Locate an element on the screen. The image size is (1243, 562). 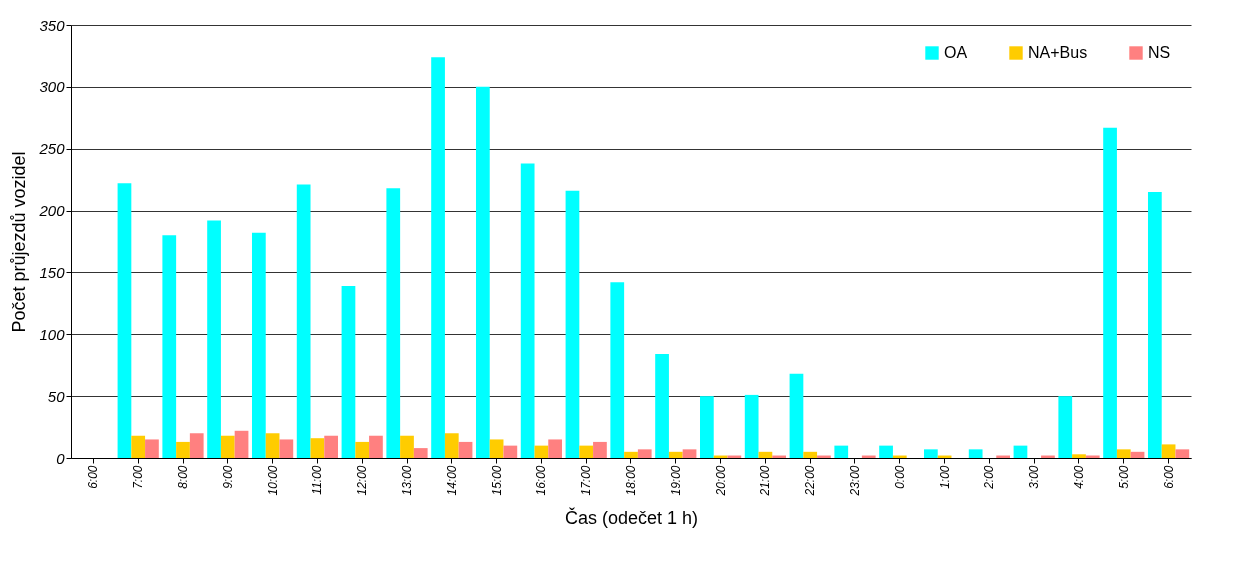
legend-label: NS is located at coordinates (1159, 52).